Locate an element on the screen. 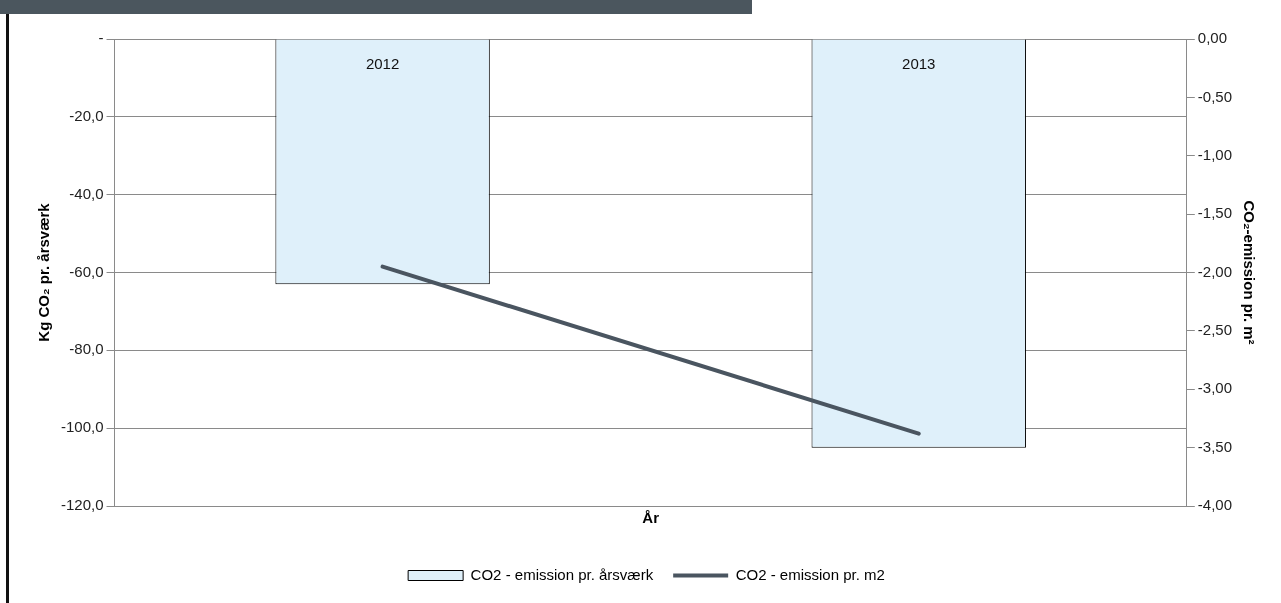 The width and height of the screenshot is (1281, 603). y2-tick-label: -0,50 is located at coordinates (1215, 96).